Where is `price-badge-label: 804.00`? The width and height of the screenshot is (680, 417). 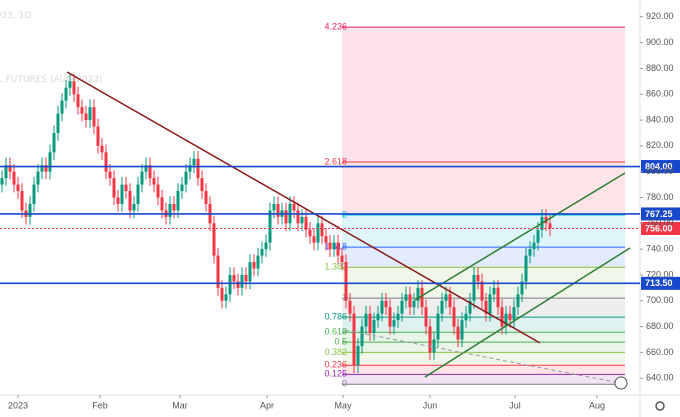
price-badge-label: 804.00 is located at coordinates (659, 166).